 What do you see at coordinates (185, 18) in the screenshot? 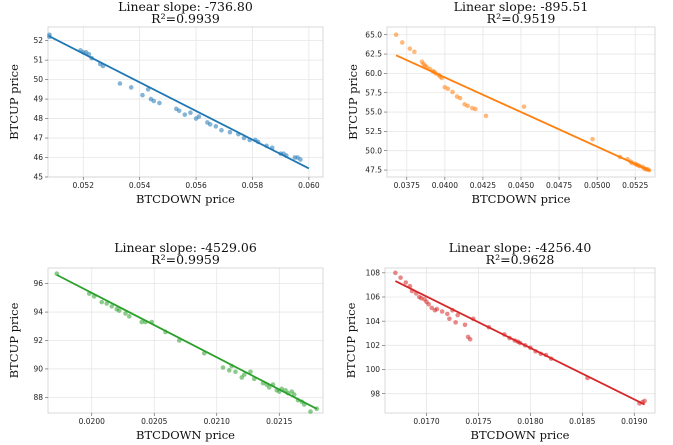
I see `chart-1-r2: R²=0.9939` at bounding box center [185, 18].